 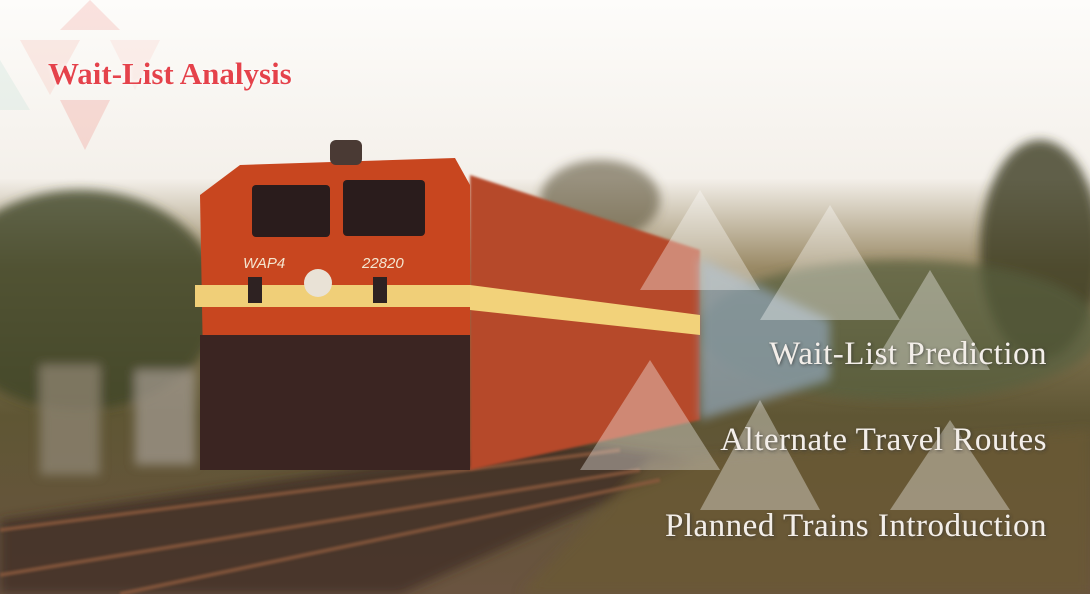 I want to click on triangle-pattern, so click(x=80, y=75).